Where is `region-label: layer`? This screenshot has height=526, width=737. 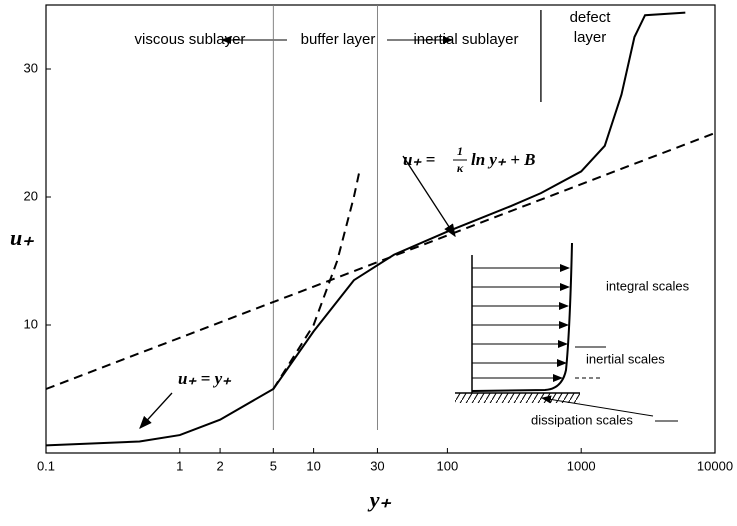 region-label: layer is located at coordinates (590, 37).